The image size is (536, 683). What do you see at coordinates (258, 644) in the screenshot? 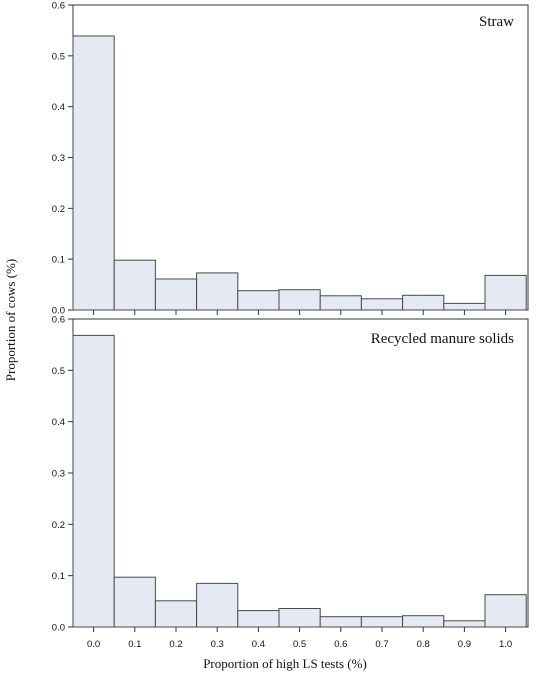
I see `x-tick-label: 0.4` at bounding box center [258, 644].